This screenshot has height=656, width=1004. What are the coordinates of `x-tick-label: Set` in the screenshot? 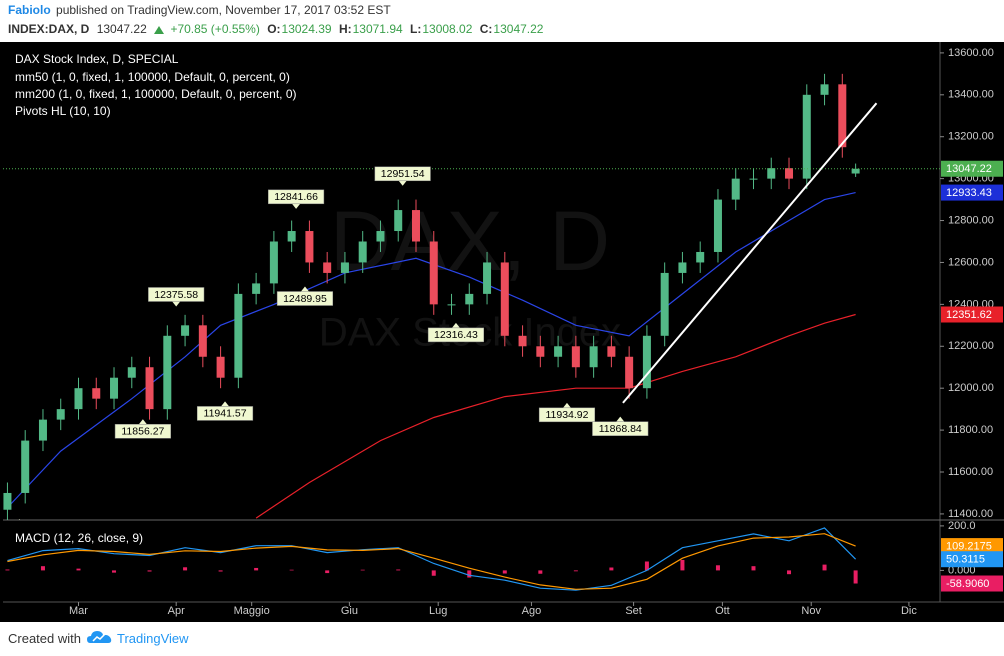 It's located at (633, 611).